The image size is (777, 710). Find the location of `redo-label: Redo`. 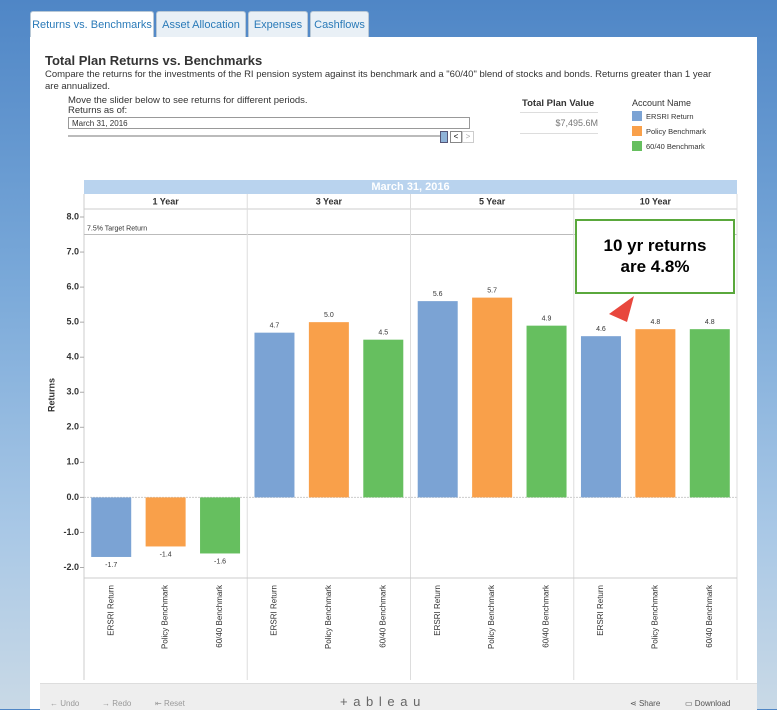

redo-label: Redo is located at coordinates (122, 703).